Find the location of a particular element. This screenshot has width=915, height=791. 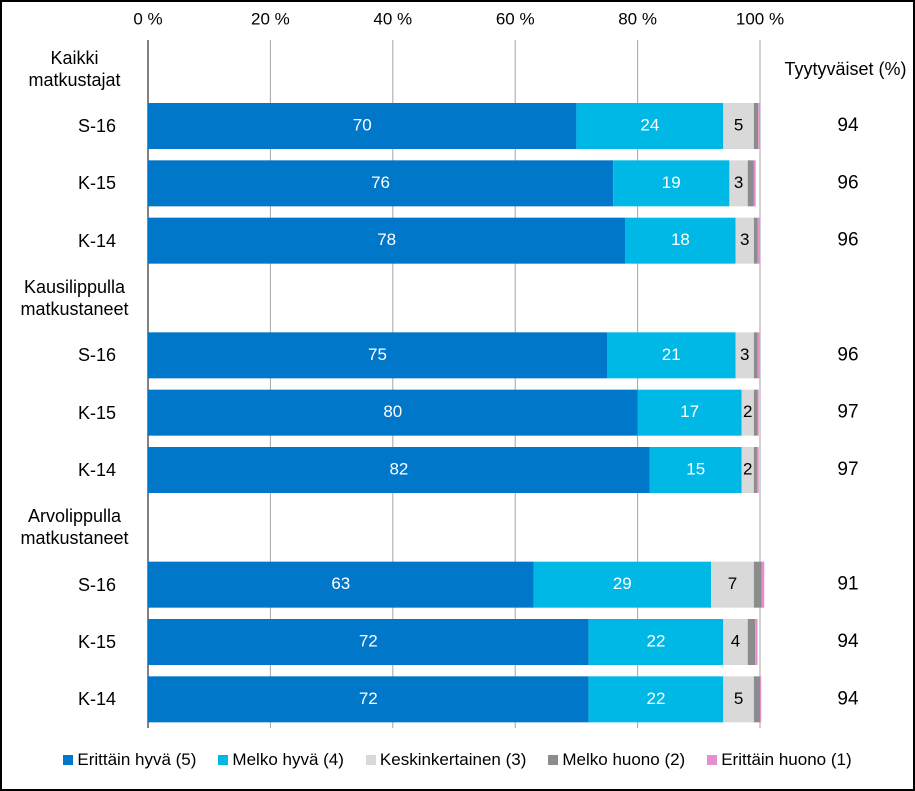

x-tick-label: 100 % is located at coordinates (760, 18).